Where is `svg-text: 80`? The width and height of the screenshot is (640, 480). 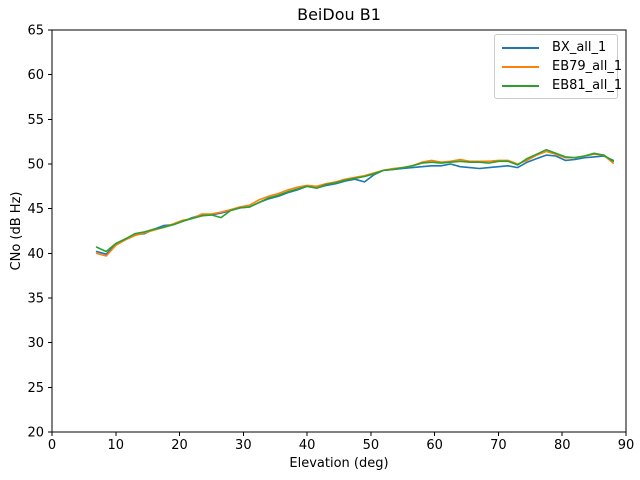
svg-text: 80 is located at coordinates (562, 445).